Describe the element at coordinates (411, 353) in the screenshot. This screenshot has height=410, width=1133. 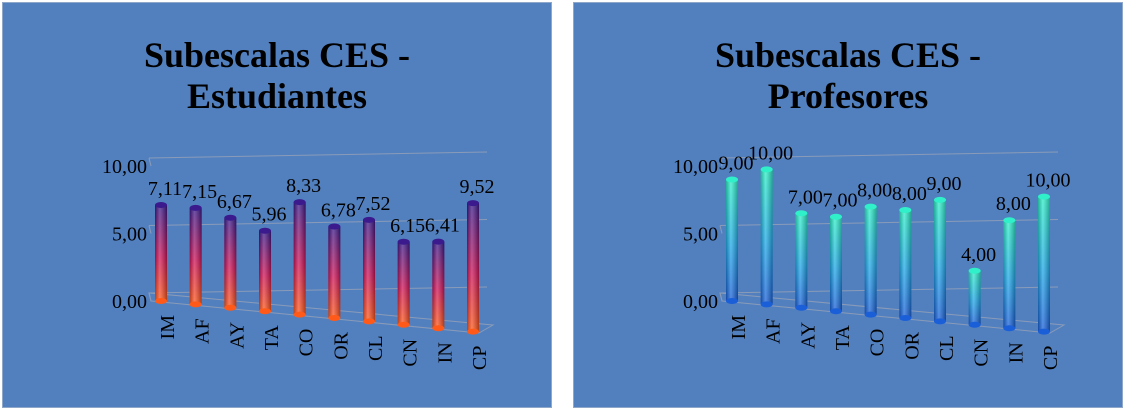
I see `x-tick-label: CN` at that location.